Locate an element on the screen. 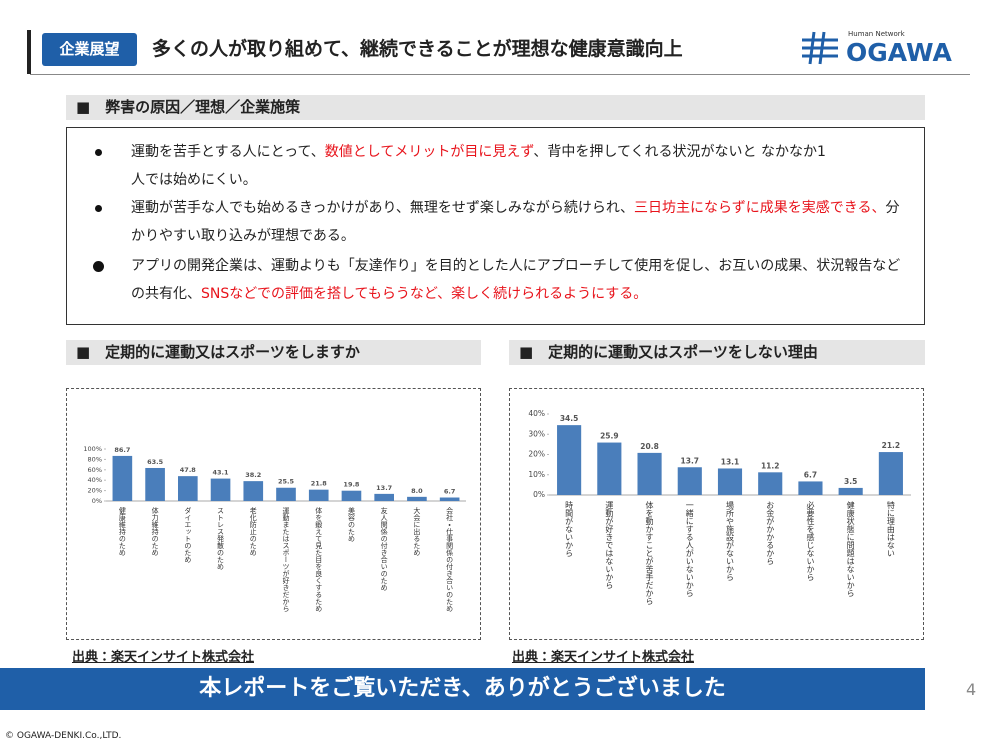 This screenshot has width=1000, height=750. value-label: 8.0 is located at coordinates (417, 491).